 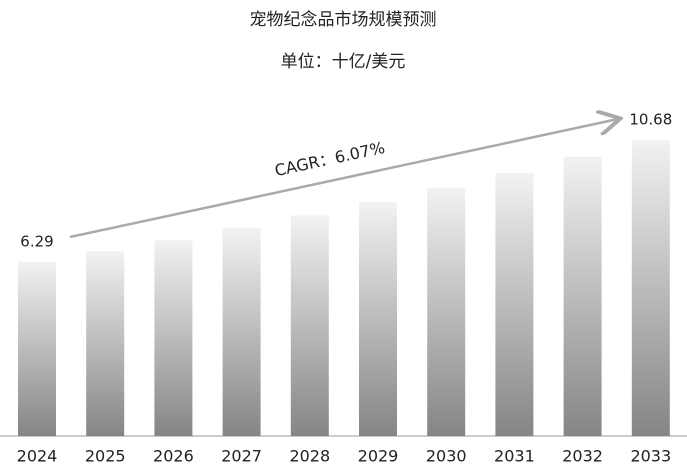 I want to click on x-tick-label: 2024, so click(x=37, y=456).